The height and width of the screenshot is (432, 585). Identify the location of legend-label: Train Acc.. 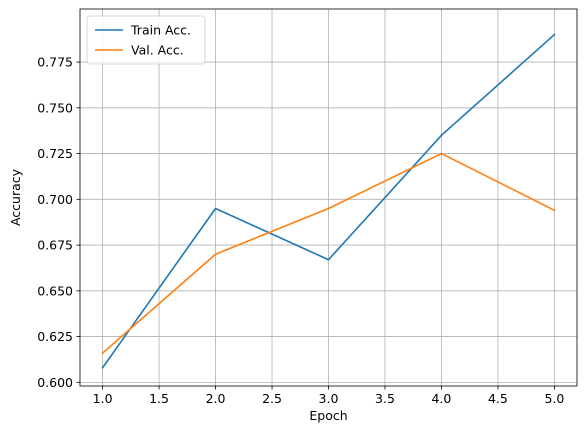
(160, 30).